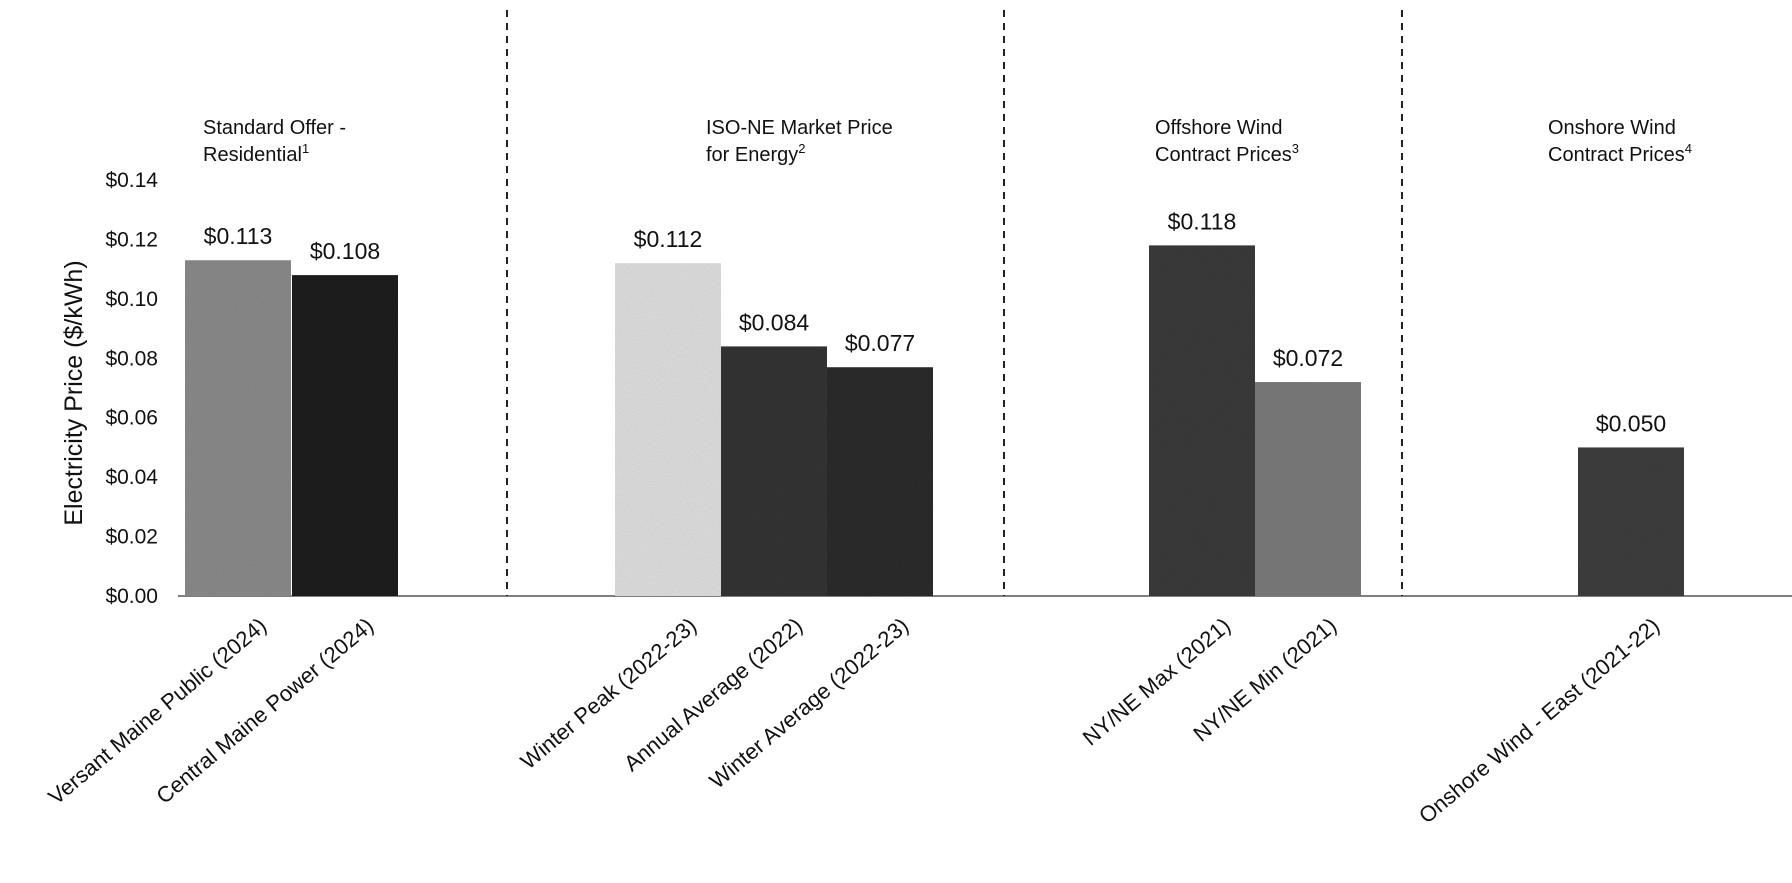 Image resolution: width=1792 pixels, height=883 pixels. I want to click on category-label: Winter Average (2022-23), so click(808, 703).